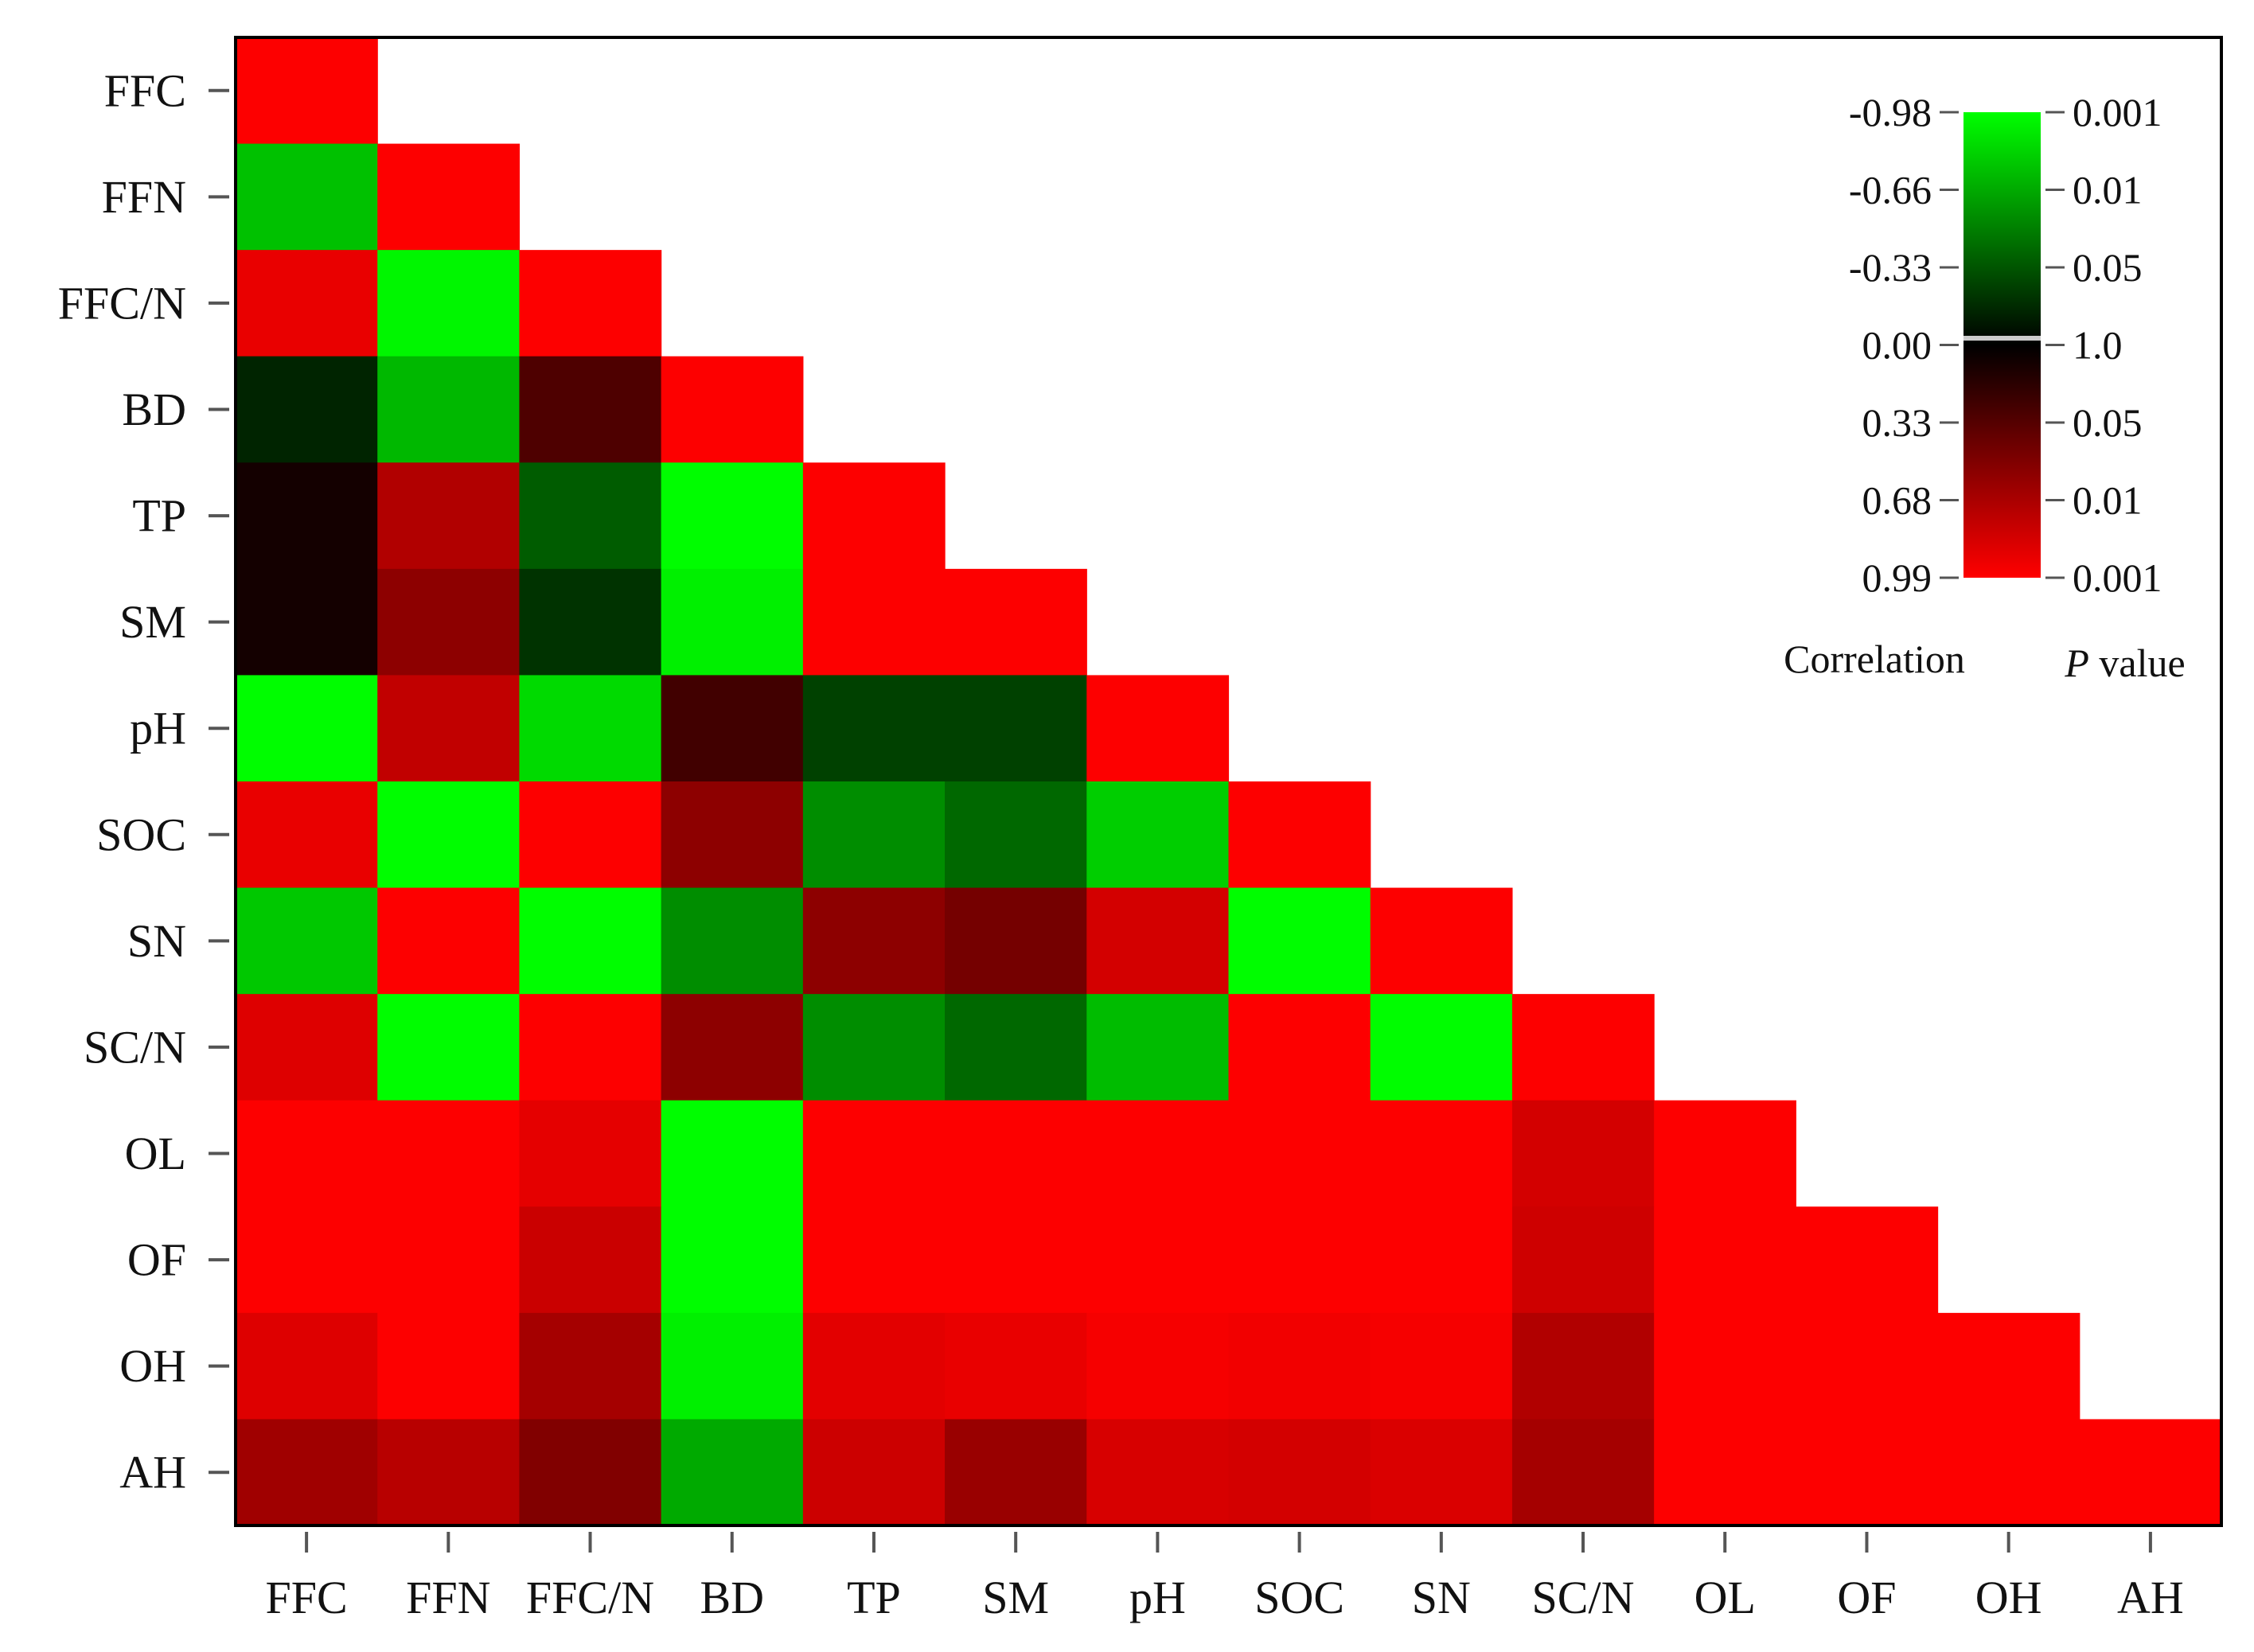 The image size is (2254, 1652). Describe the element at coordinates (307, 1598) in the screenshot. I see `col-label-ffc: FFC` at that location.